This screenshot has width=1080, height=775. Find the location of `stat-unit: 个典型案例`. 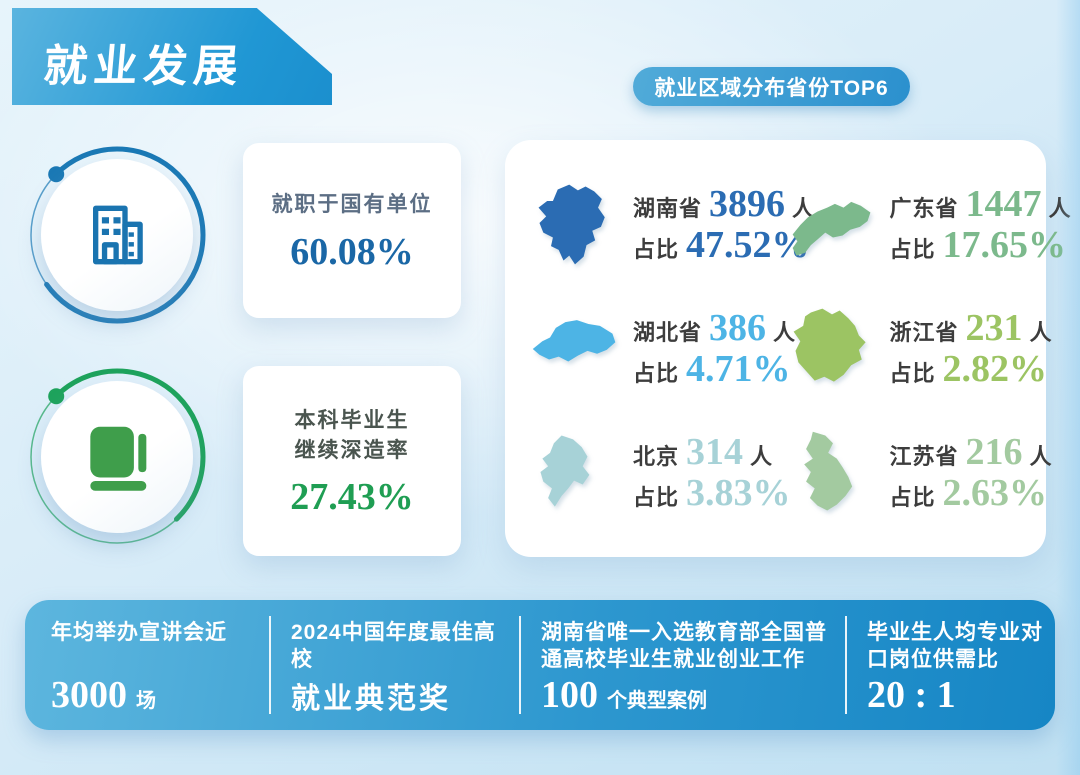

stat-unit: 个典型案例 is located at coordinates (657, 701).